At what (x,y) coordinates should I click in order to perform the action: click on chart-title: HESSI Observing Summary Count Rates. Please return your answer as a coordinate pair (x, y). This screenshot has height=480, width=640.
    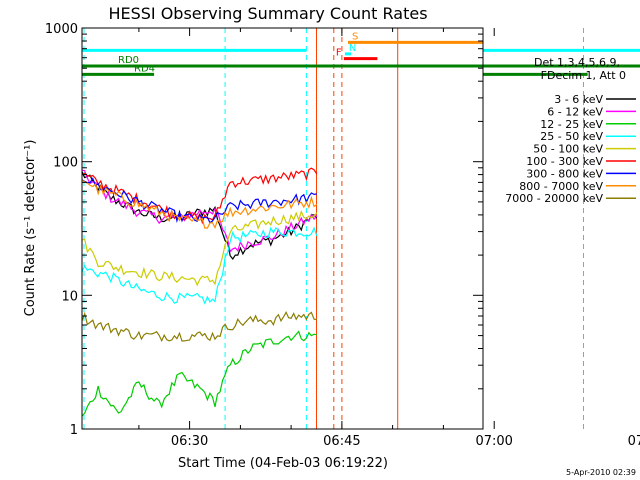
    Looking at the image, I should click on (267, 13).